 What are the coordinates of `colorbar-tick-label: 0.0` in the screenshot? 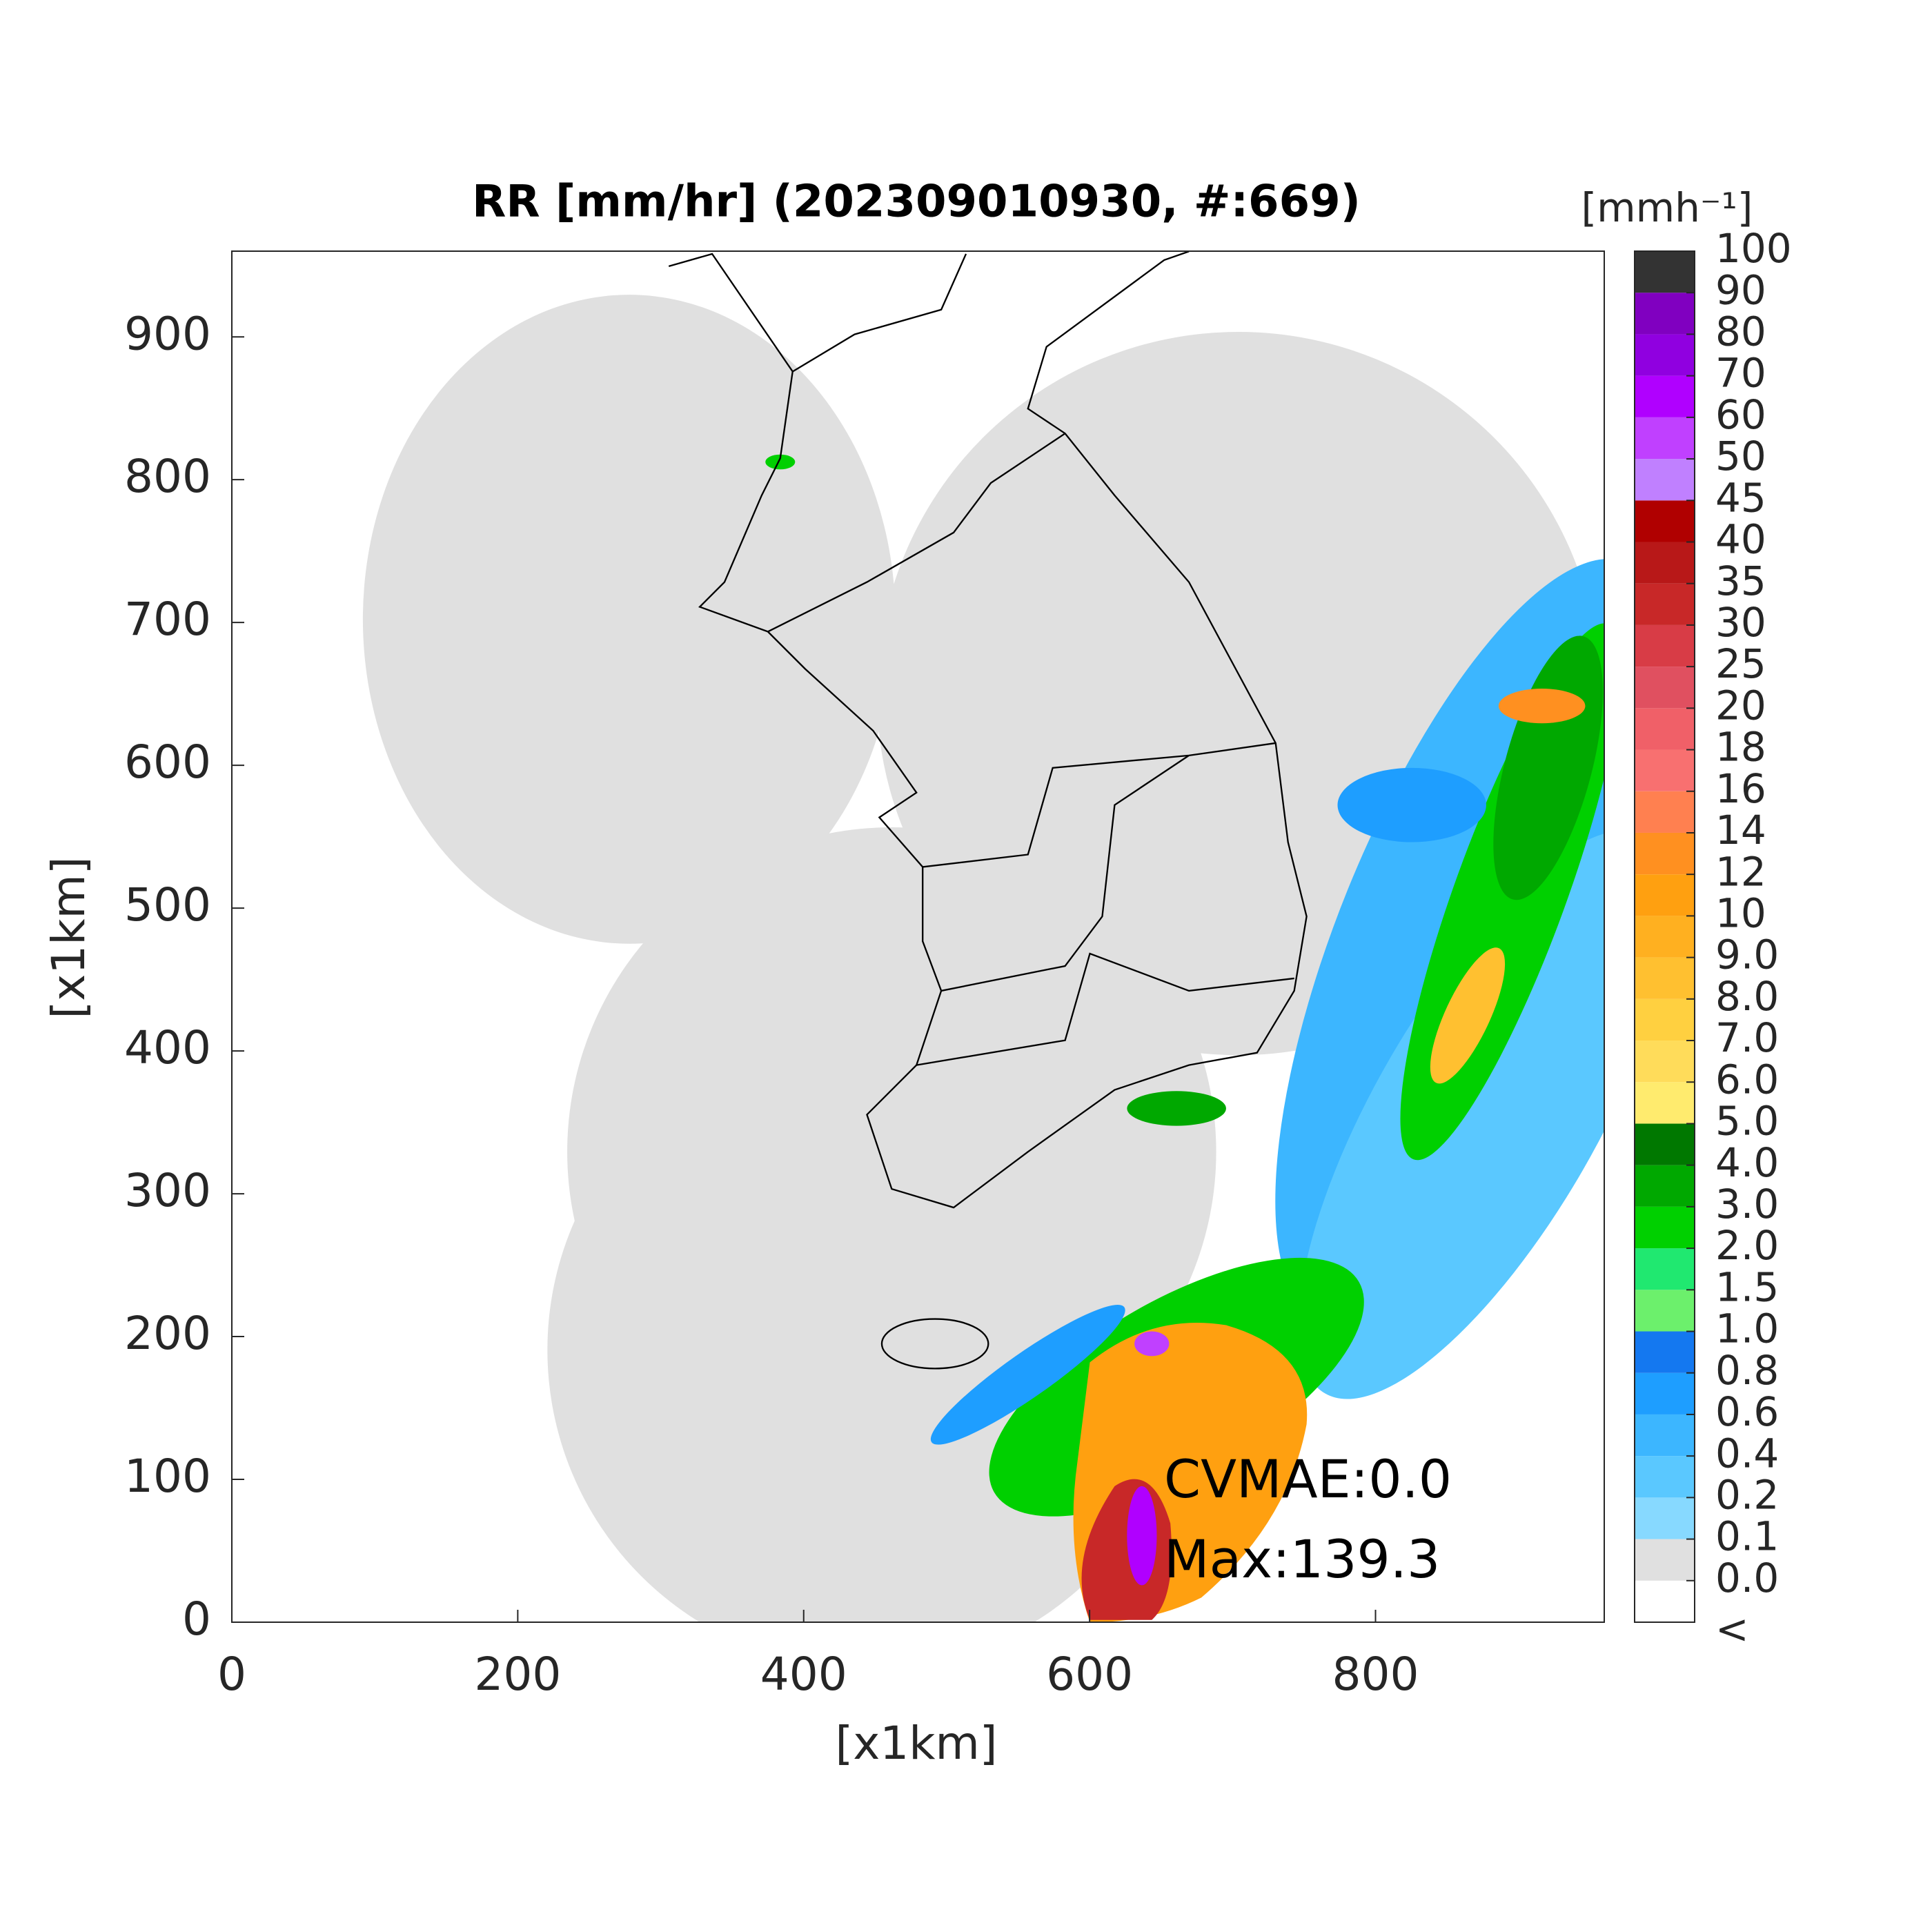 It's located at (1747, 1578).